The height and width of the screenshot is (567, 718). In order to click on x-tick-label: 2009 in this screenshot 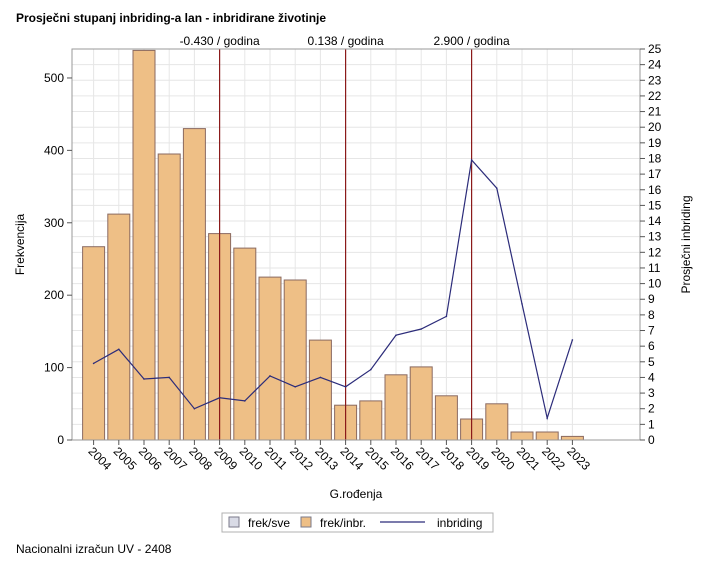, I will do `click(225, 458)`.